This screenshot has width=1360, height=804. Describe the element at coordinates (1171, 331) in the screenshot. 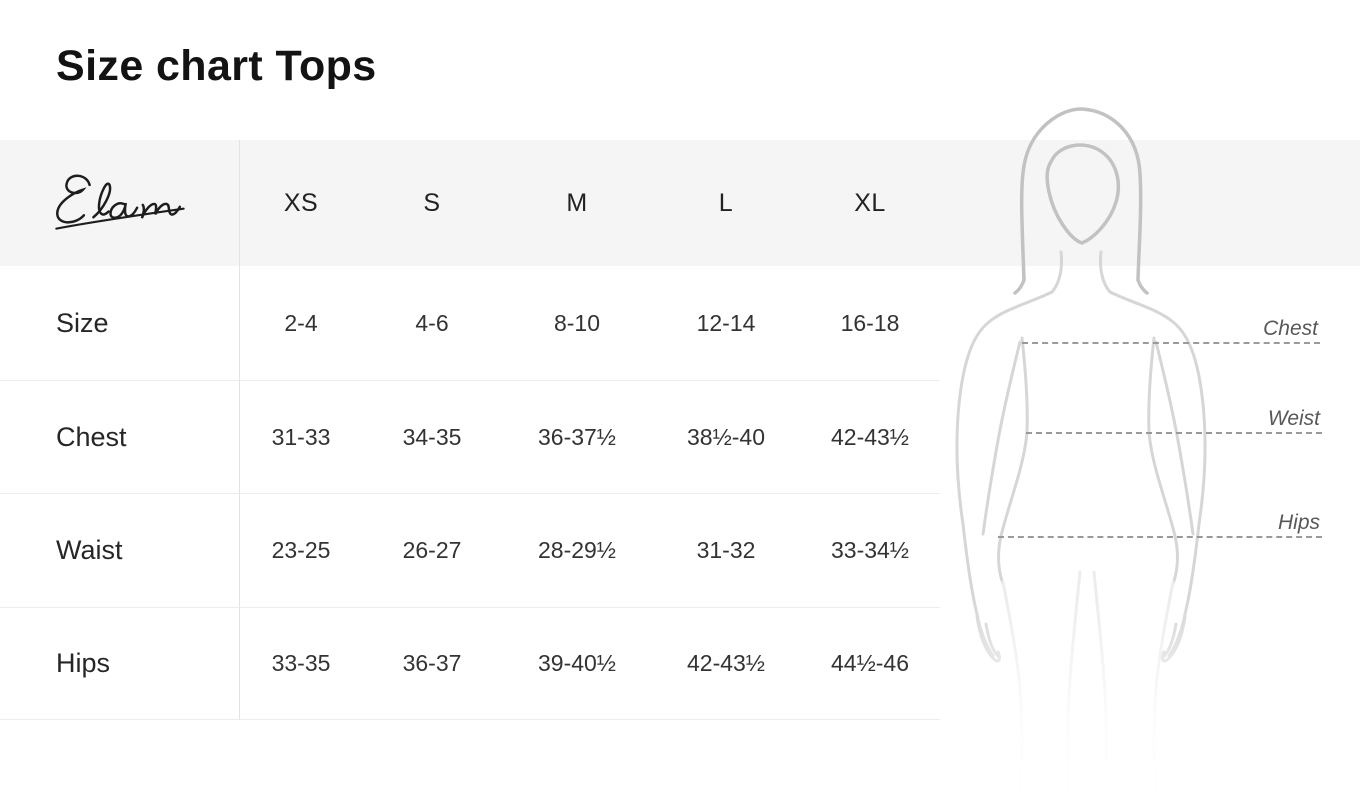

I see `chest-measurement-annotation: Chest` at that location.